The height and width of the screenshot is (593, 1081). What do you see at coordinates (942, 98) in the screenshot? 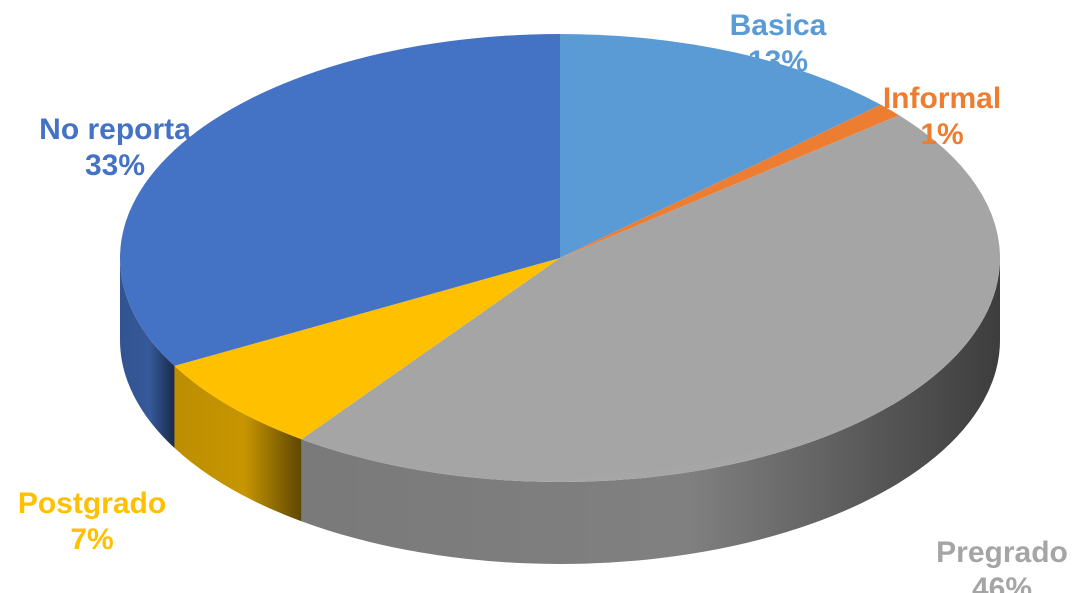
I see `data-label-name-informal: Informal` at bounding box center [942, 98].